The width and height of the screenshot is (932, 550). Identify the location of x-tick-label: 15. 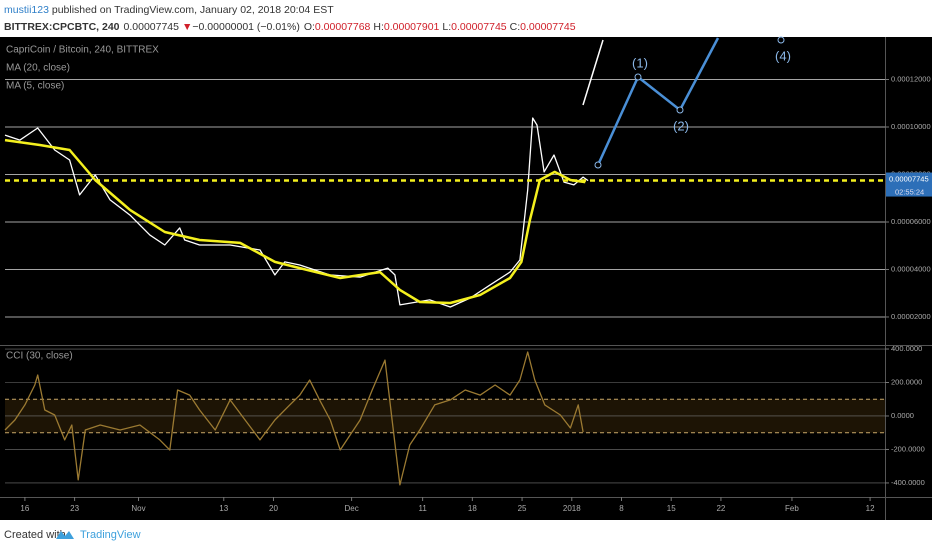
(671, 508).